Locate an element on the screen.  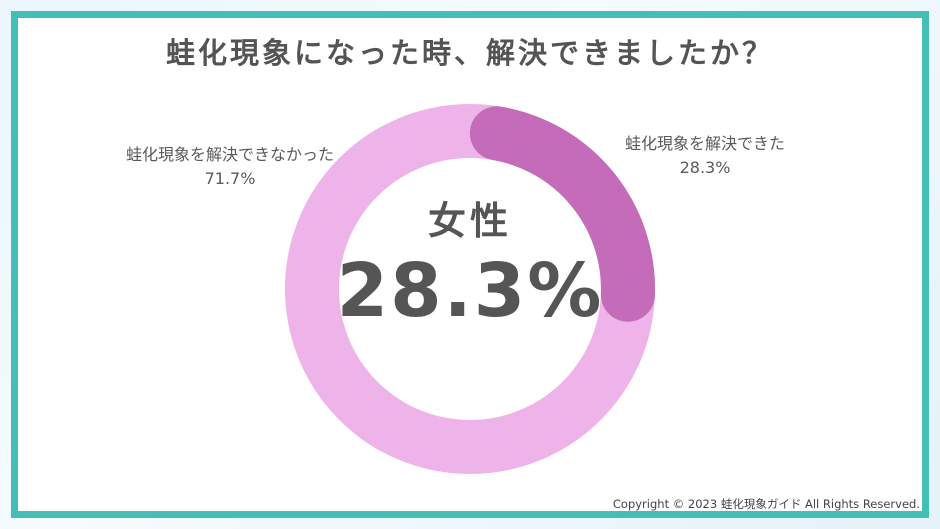
label-not-resolved: 蛙化現象を解決できなかった 71.7% is located at coordinates (230, 167).